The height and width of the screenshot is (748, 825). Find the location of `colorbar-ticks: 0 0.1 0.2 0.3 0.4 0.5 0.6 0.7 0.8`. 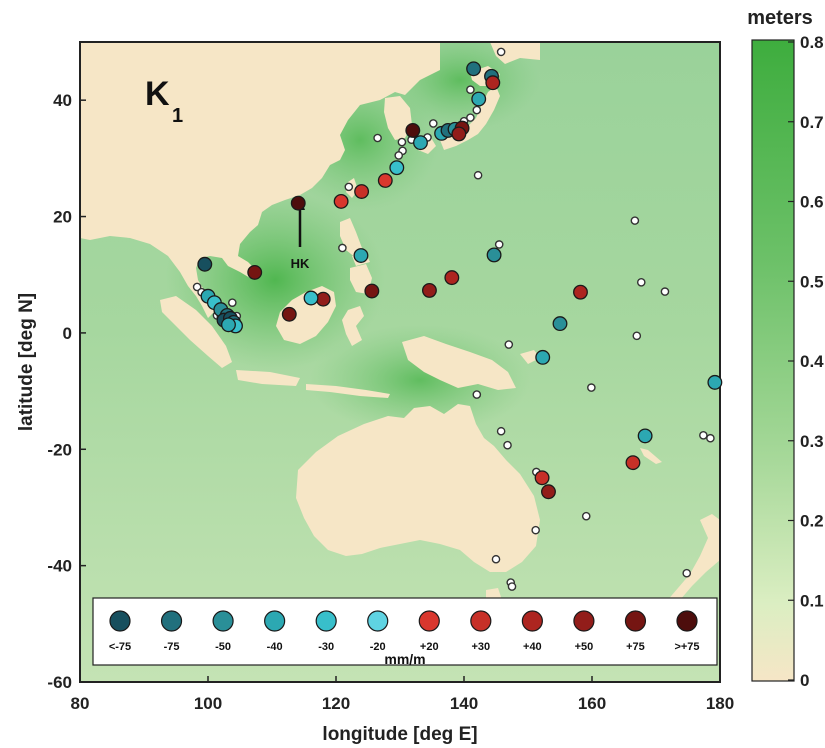

colorbar-ticks: 0 0.1 0.2 0.3 0.4 0.5 0.6 0.7 0.8 is located at coordinates (806, 361).